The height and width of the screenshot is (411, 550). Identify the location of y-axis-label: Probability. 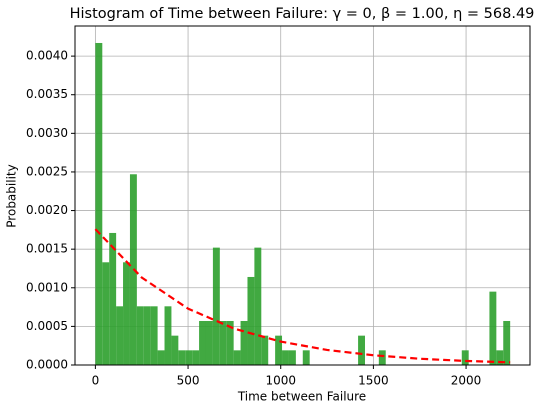
(12, 195).